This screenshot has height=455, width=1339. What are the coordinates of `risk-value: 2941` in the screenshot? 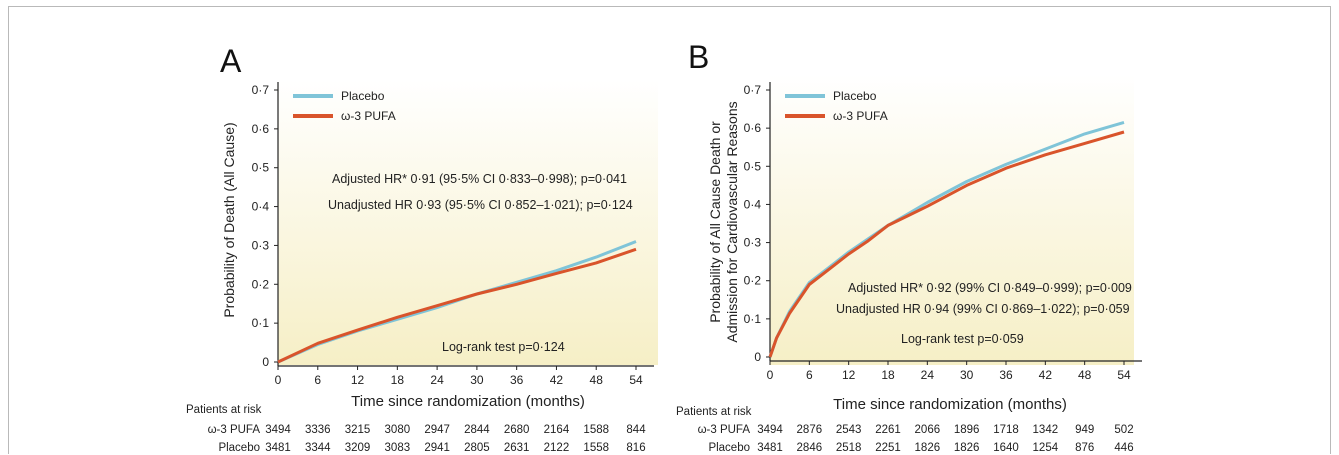 It's located at (437, 448).